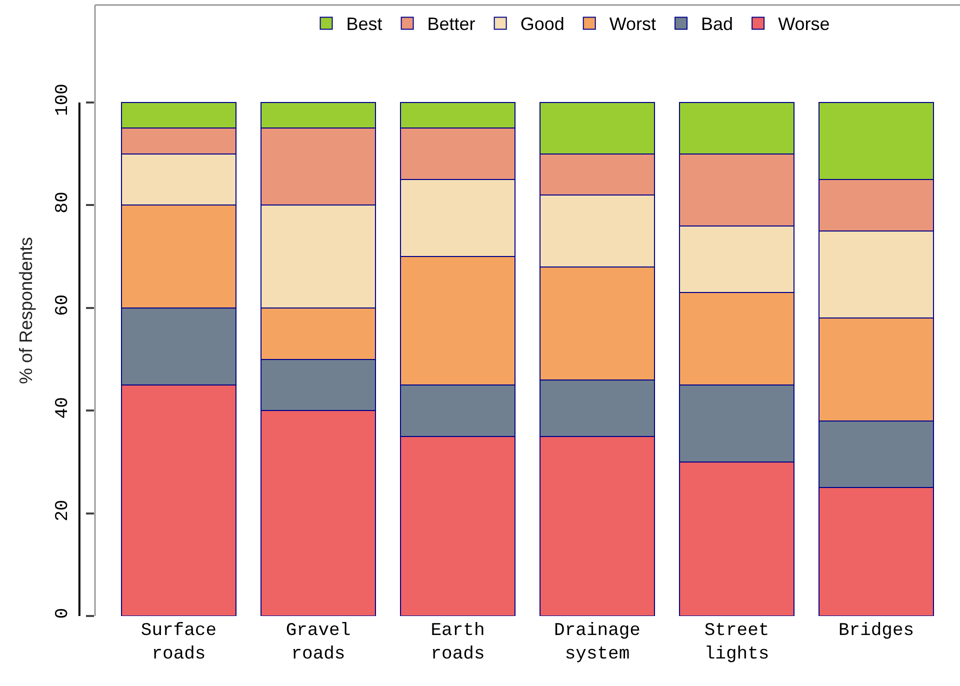 The height and width of the screenshot is (686, 960). Describe the element at coordinates (451, 24) in the screenshot. I see `legend-label: Better` at that location.